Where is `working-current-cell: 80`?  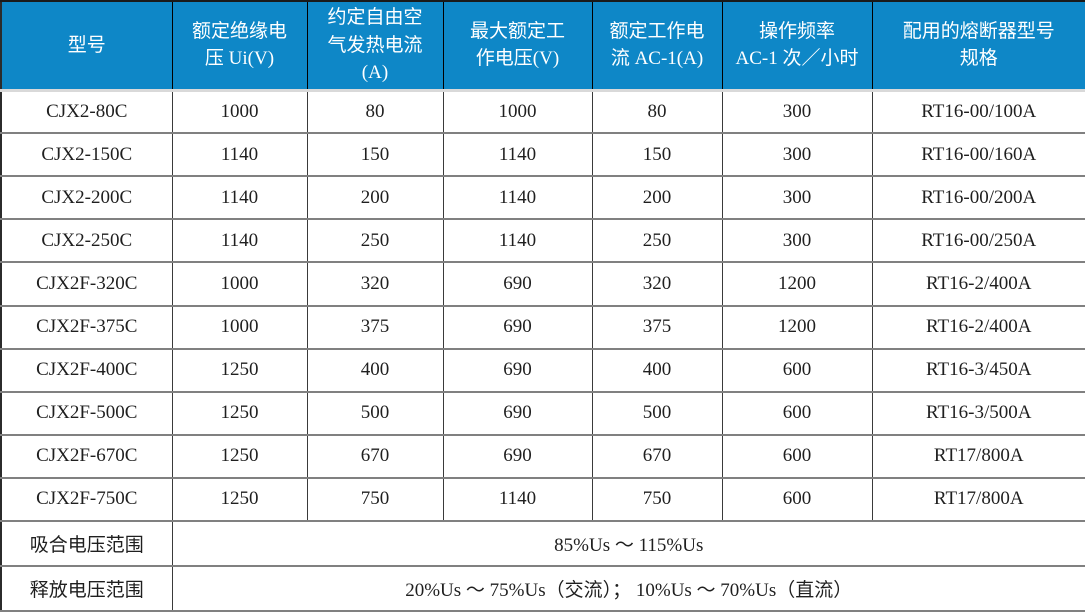 working-current-cell: 80 is located at coordinates (657, 112).